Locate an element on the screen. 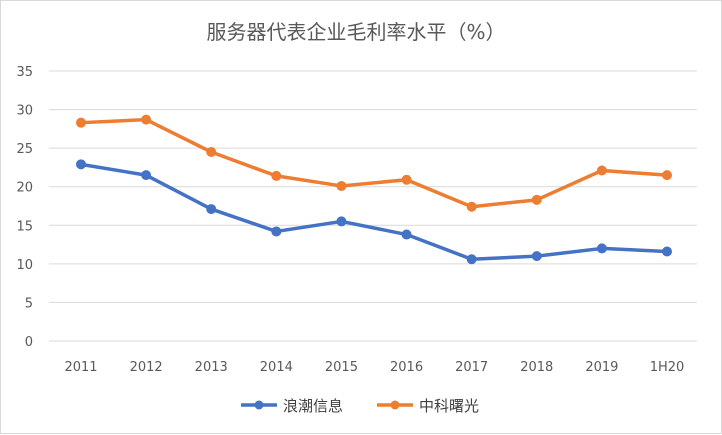 Image resolution: width=722 pixels, height=435 pixels. y-tick-label: 25 is located at coordinates (24, 149).